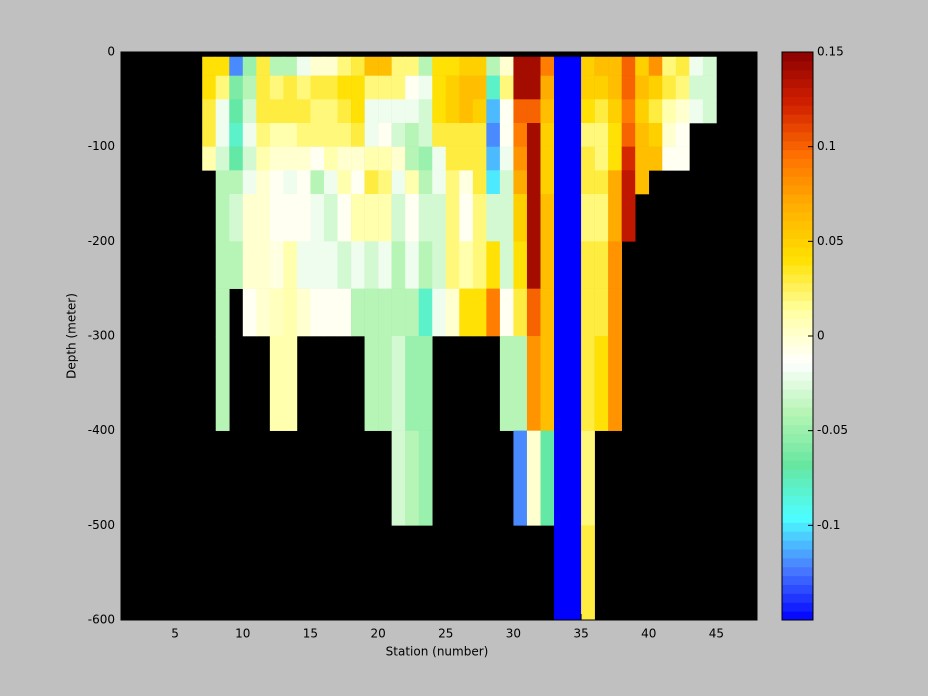 The height and width of the screenshot is (696, 928). What do you see at coordinates (828, 525) in the screenshot?
I see `colorbar-tick-label: -0.1` at bounding box center [828, 525].